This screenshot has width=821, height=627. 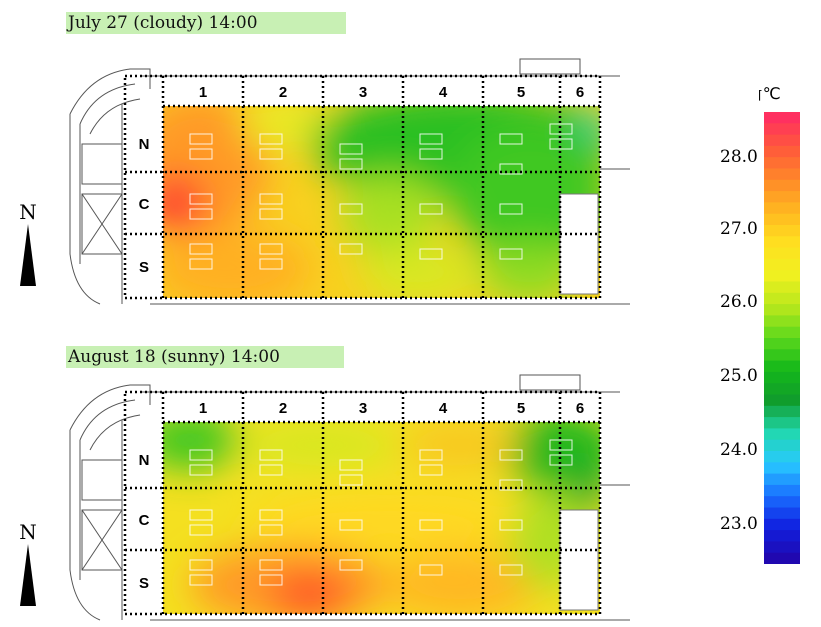 I want to click on colorbar-tick: 24.0, so click(x=739, y=450).